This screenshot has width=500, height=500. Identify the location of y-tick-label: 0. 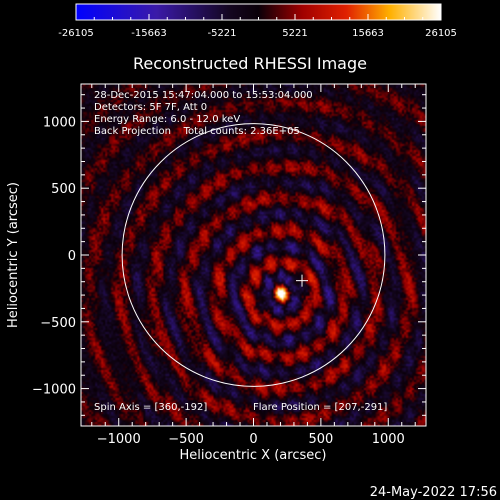
(72, 256).